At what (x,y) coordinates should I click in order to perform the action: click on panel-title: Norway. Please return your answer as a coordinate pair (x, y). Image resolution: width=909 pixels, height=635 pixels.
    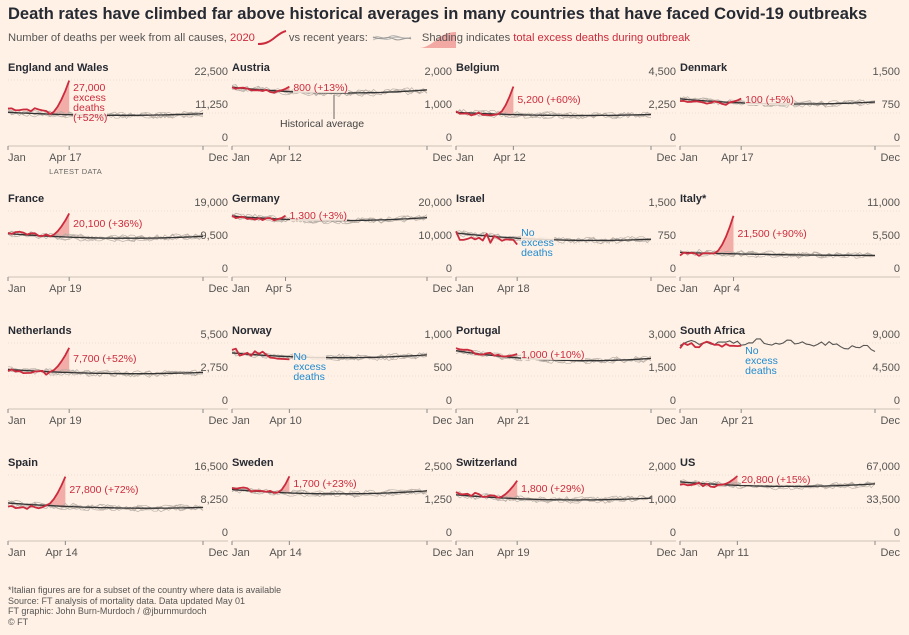
    Looking at the image, I should click on (252, 331).